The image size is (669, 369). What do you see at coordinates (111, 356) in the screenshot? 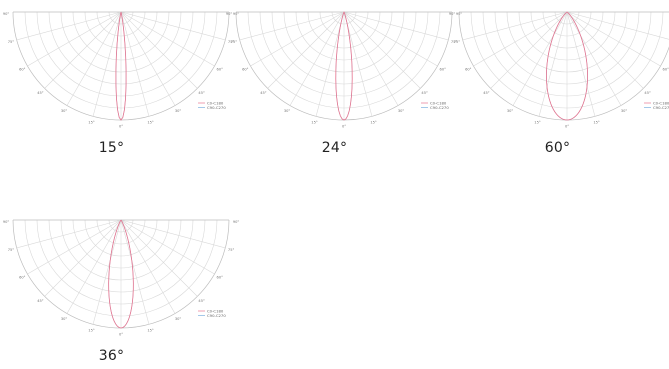
I see `beam-angle-caption: 36°` at bounding box center [111, 356].